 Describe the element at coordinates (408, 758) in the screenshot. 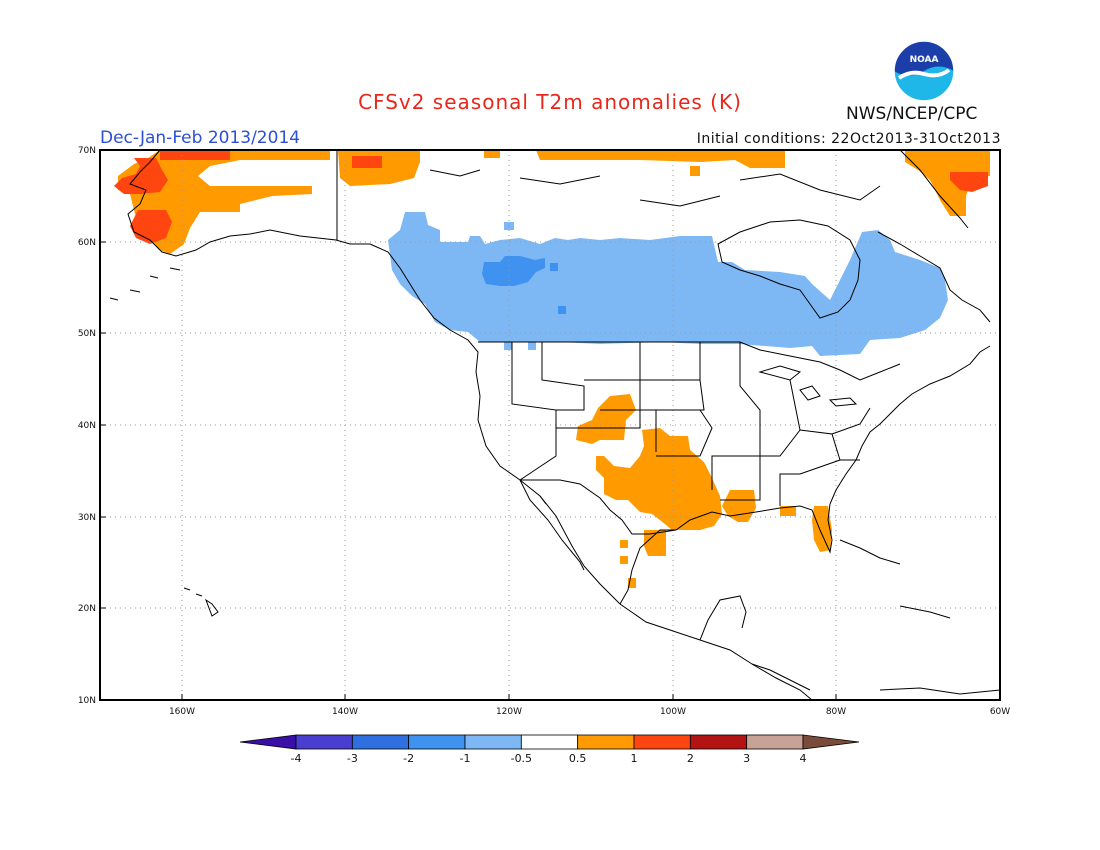

I see `colorbar-label: -2` at that location.